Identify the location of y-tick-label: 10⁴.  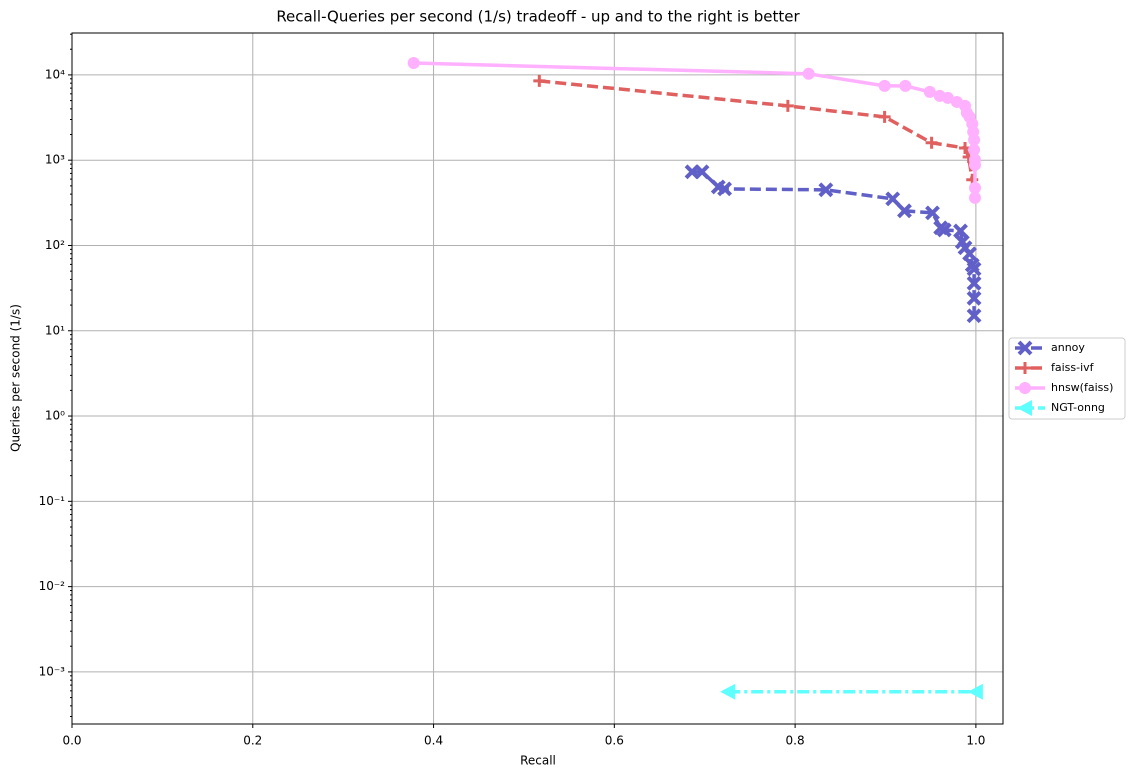
(55, 74).